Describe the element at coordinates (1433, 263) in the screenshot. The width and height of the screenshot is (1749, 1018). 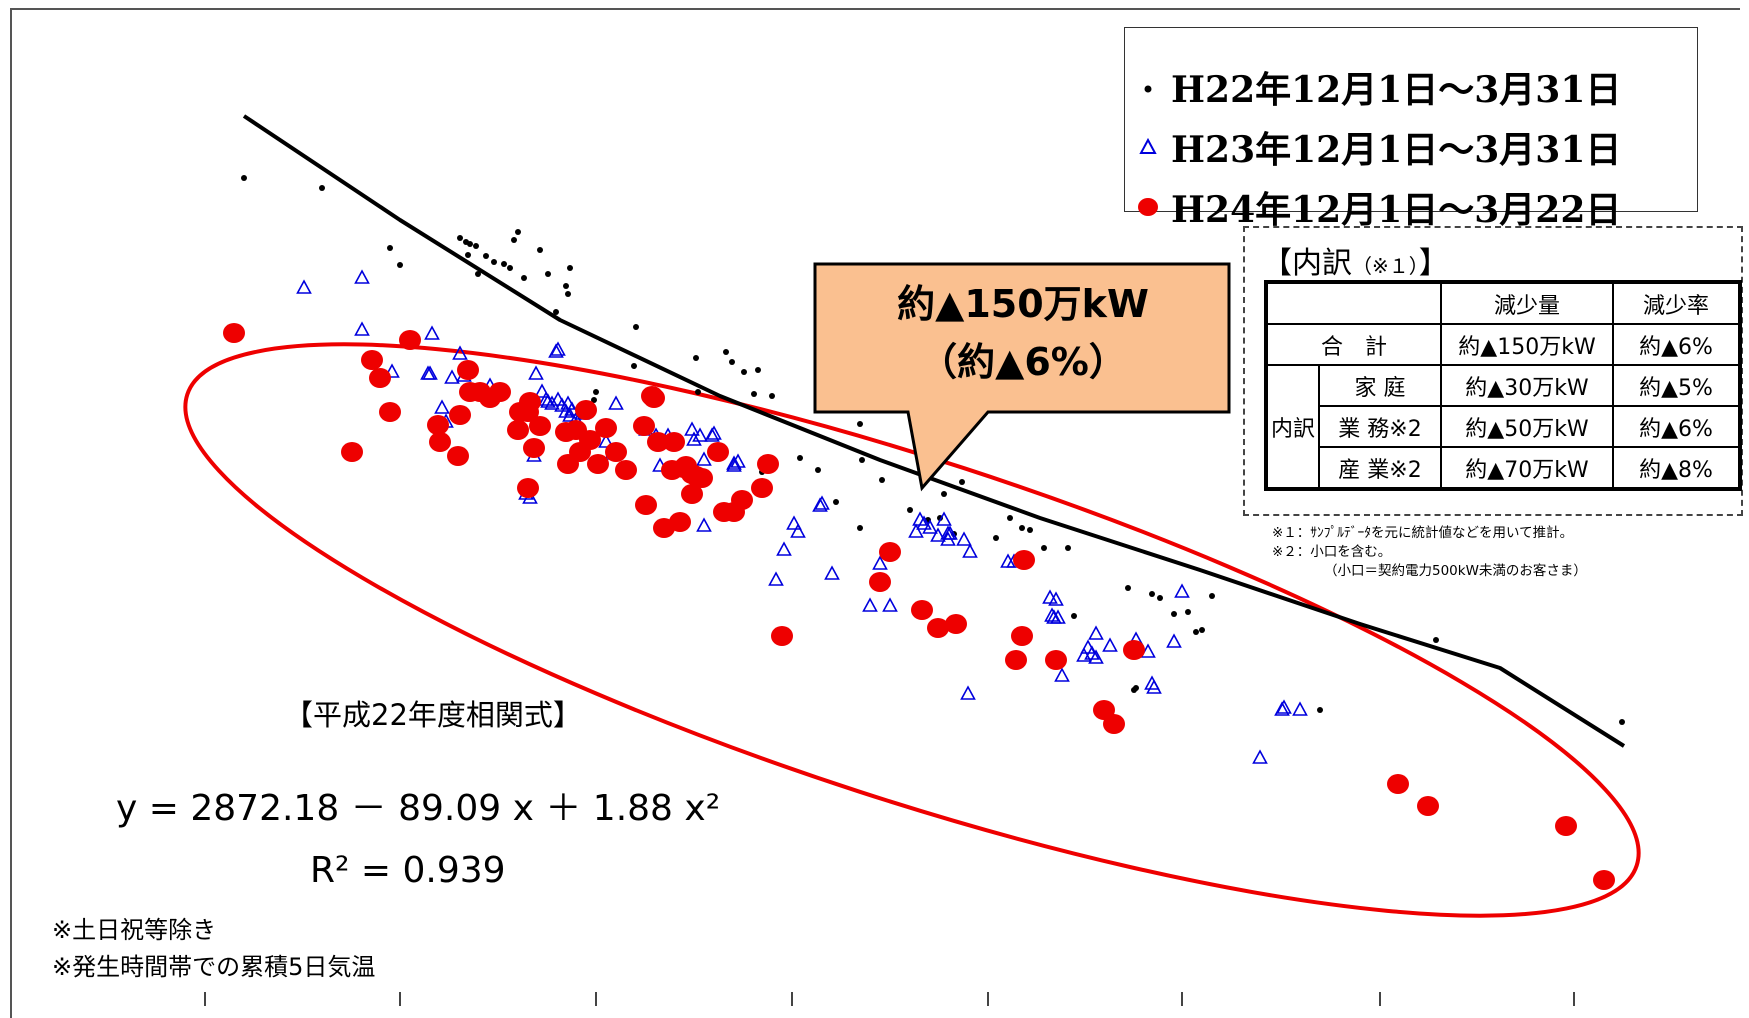
I see `breakdown-title-end: 】` at that location.